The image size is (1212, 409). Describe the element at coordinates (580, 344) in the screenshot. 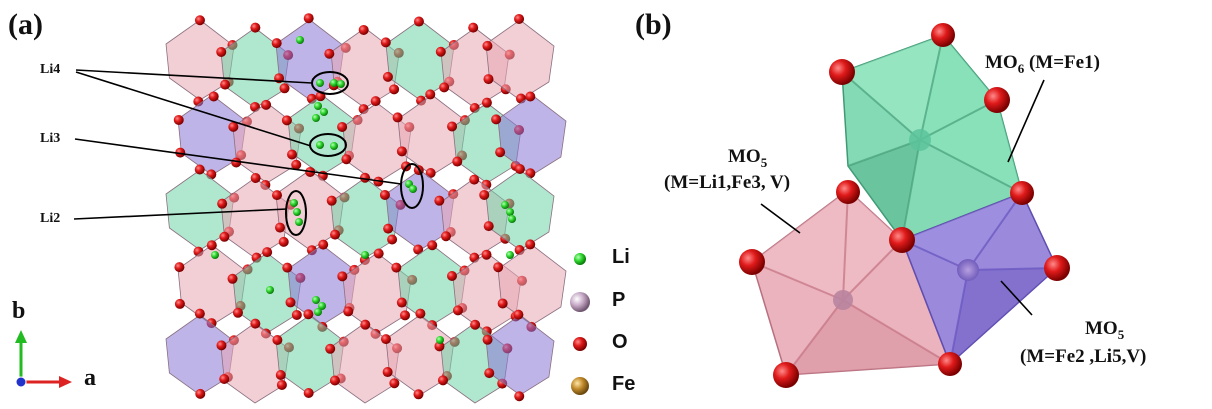

I see `legend-o-sphere` at that location.